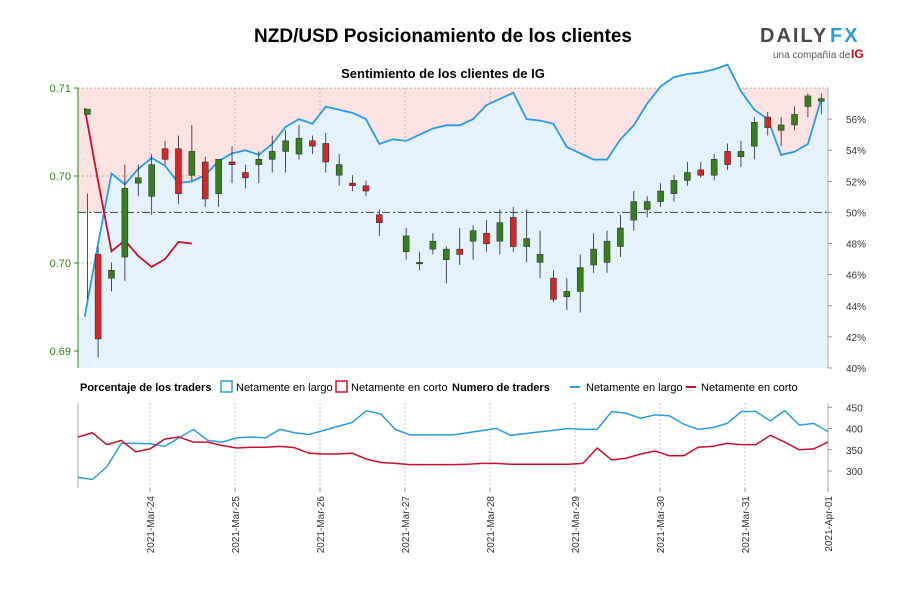 The image size is (900, 600). I want to click on legend-num-header: Numero de traders, so click(501, 388).